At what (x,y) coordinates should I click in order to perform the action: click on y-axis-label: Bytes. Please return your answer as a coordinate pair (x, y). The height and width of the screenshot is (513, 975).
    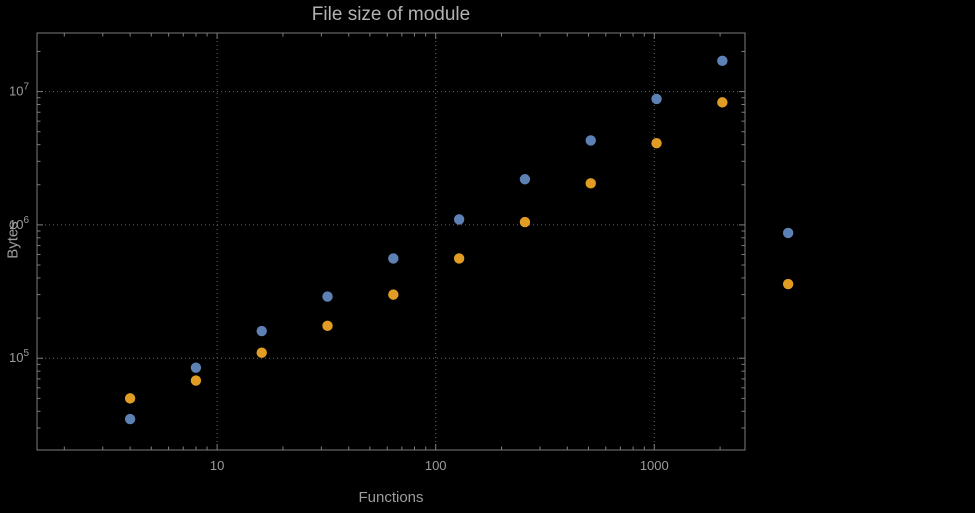
    Looking at the image, I should click on (13, 240).